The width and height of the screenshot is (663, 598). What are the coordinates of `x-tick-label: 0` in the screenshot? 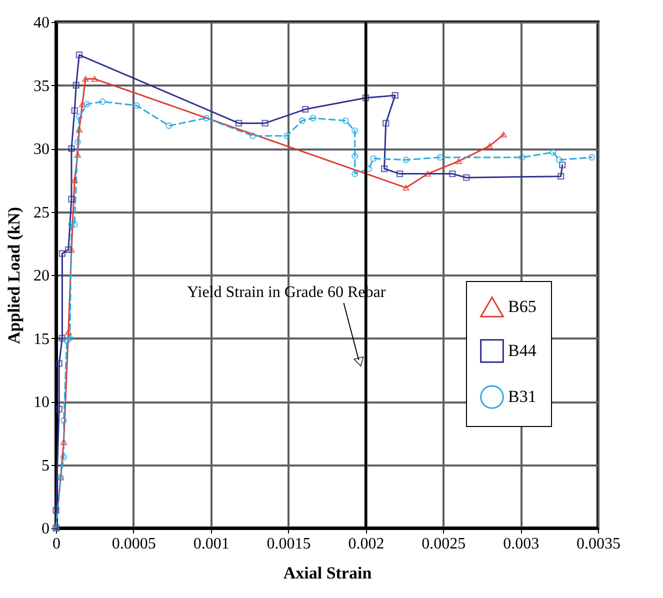 It's located at (56, 544).